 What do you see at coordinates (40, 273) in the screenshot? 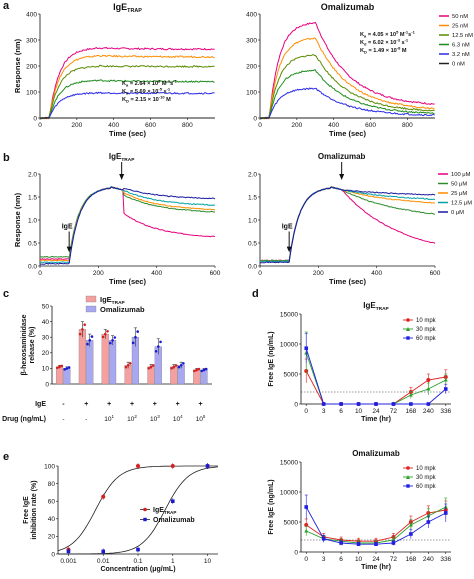
I see `panel-b_left-xtick-label-0: 0` at bounding box center [40, 273].